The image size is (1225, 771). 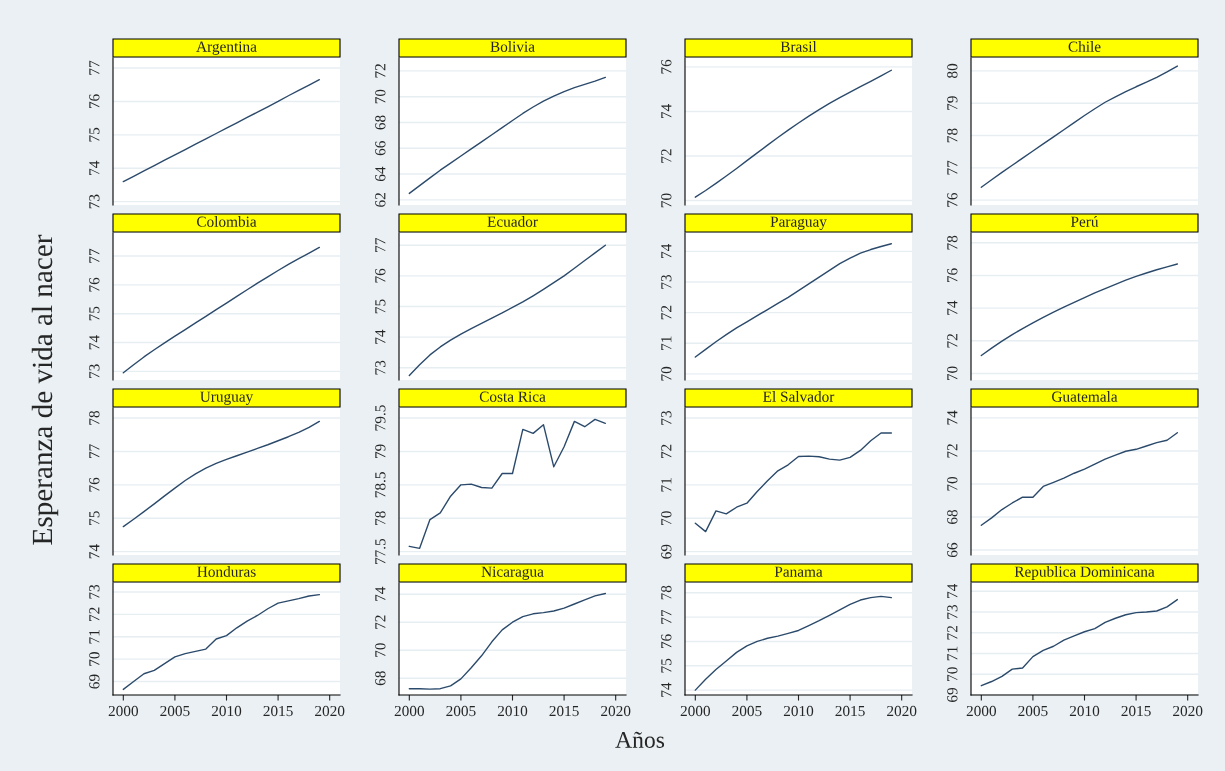 What do you see at coordinates (380, 485) in the screenshot?
I see `y-tick-label: 78.5` at bounding box center [380, 485].